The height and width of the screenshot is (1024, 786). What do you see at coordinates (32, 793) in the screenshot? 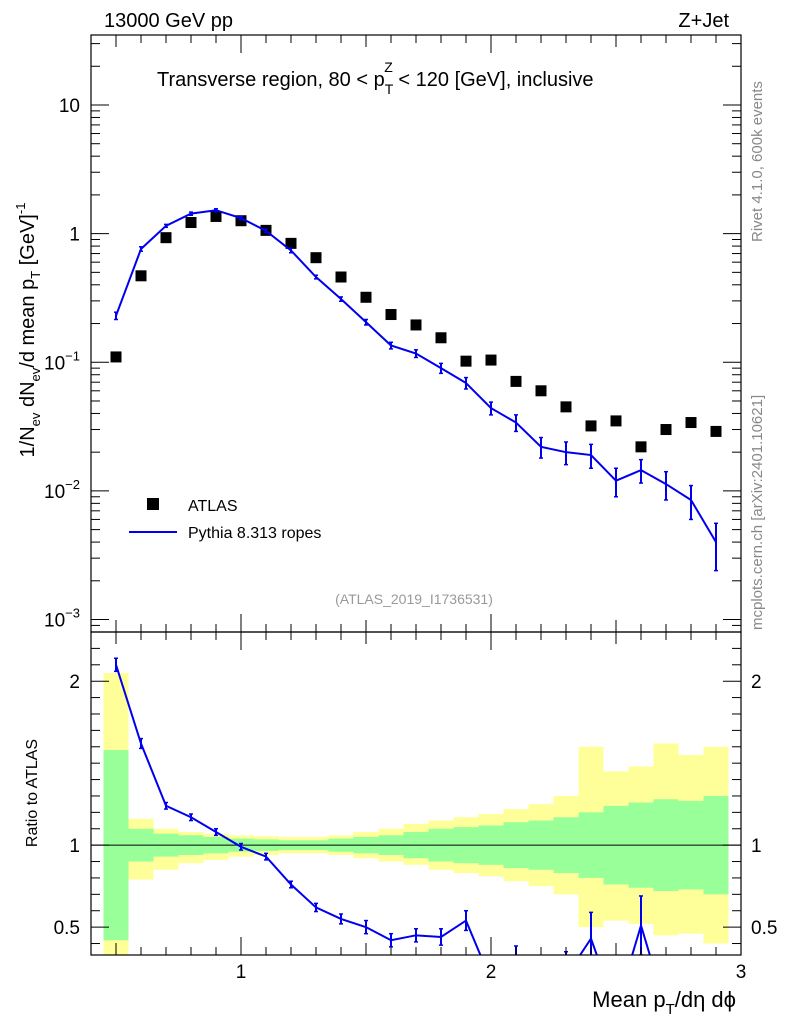
I see `ratio-y-axis-label: Ratio to ATLAS` at bounding box center [32, 793].